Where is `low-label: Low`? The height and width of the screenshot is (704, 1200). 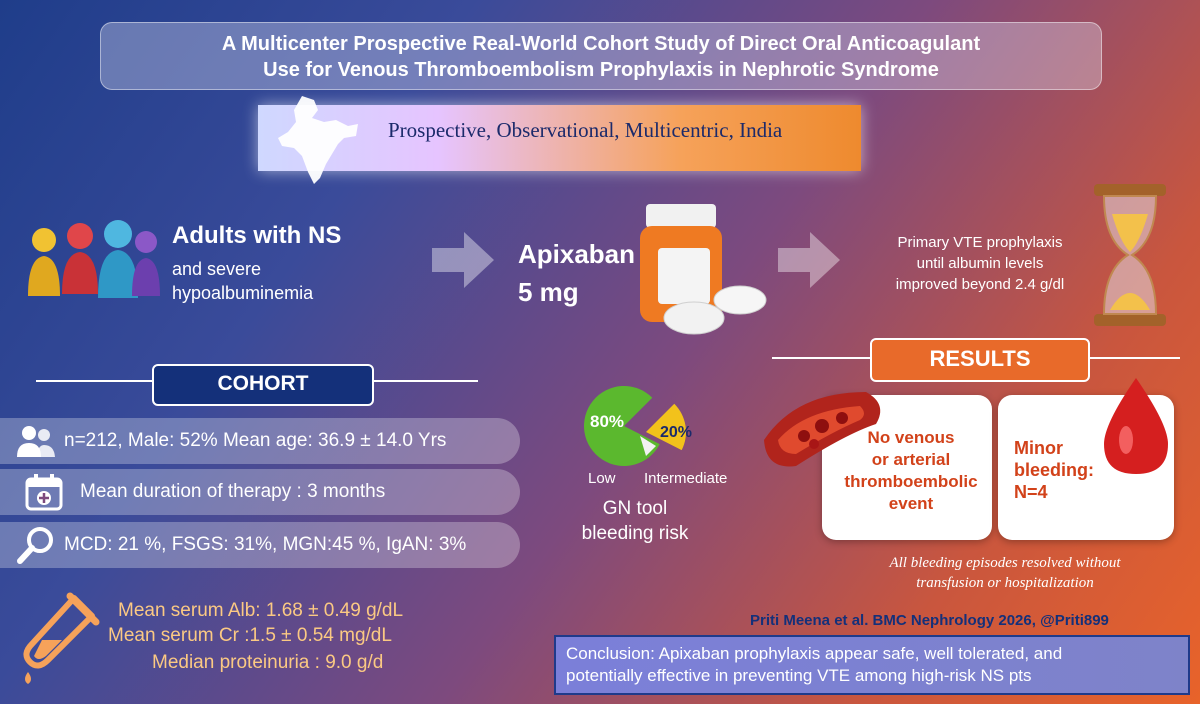
low-label: Low is located at coordinates (602, 478).